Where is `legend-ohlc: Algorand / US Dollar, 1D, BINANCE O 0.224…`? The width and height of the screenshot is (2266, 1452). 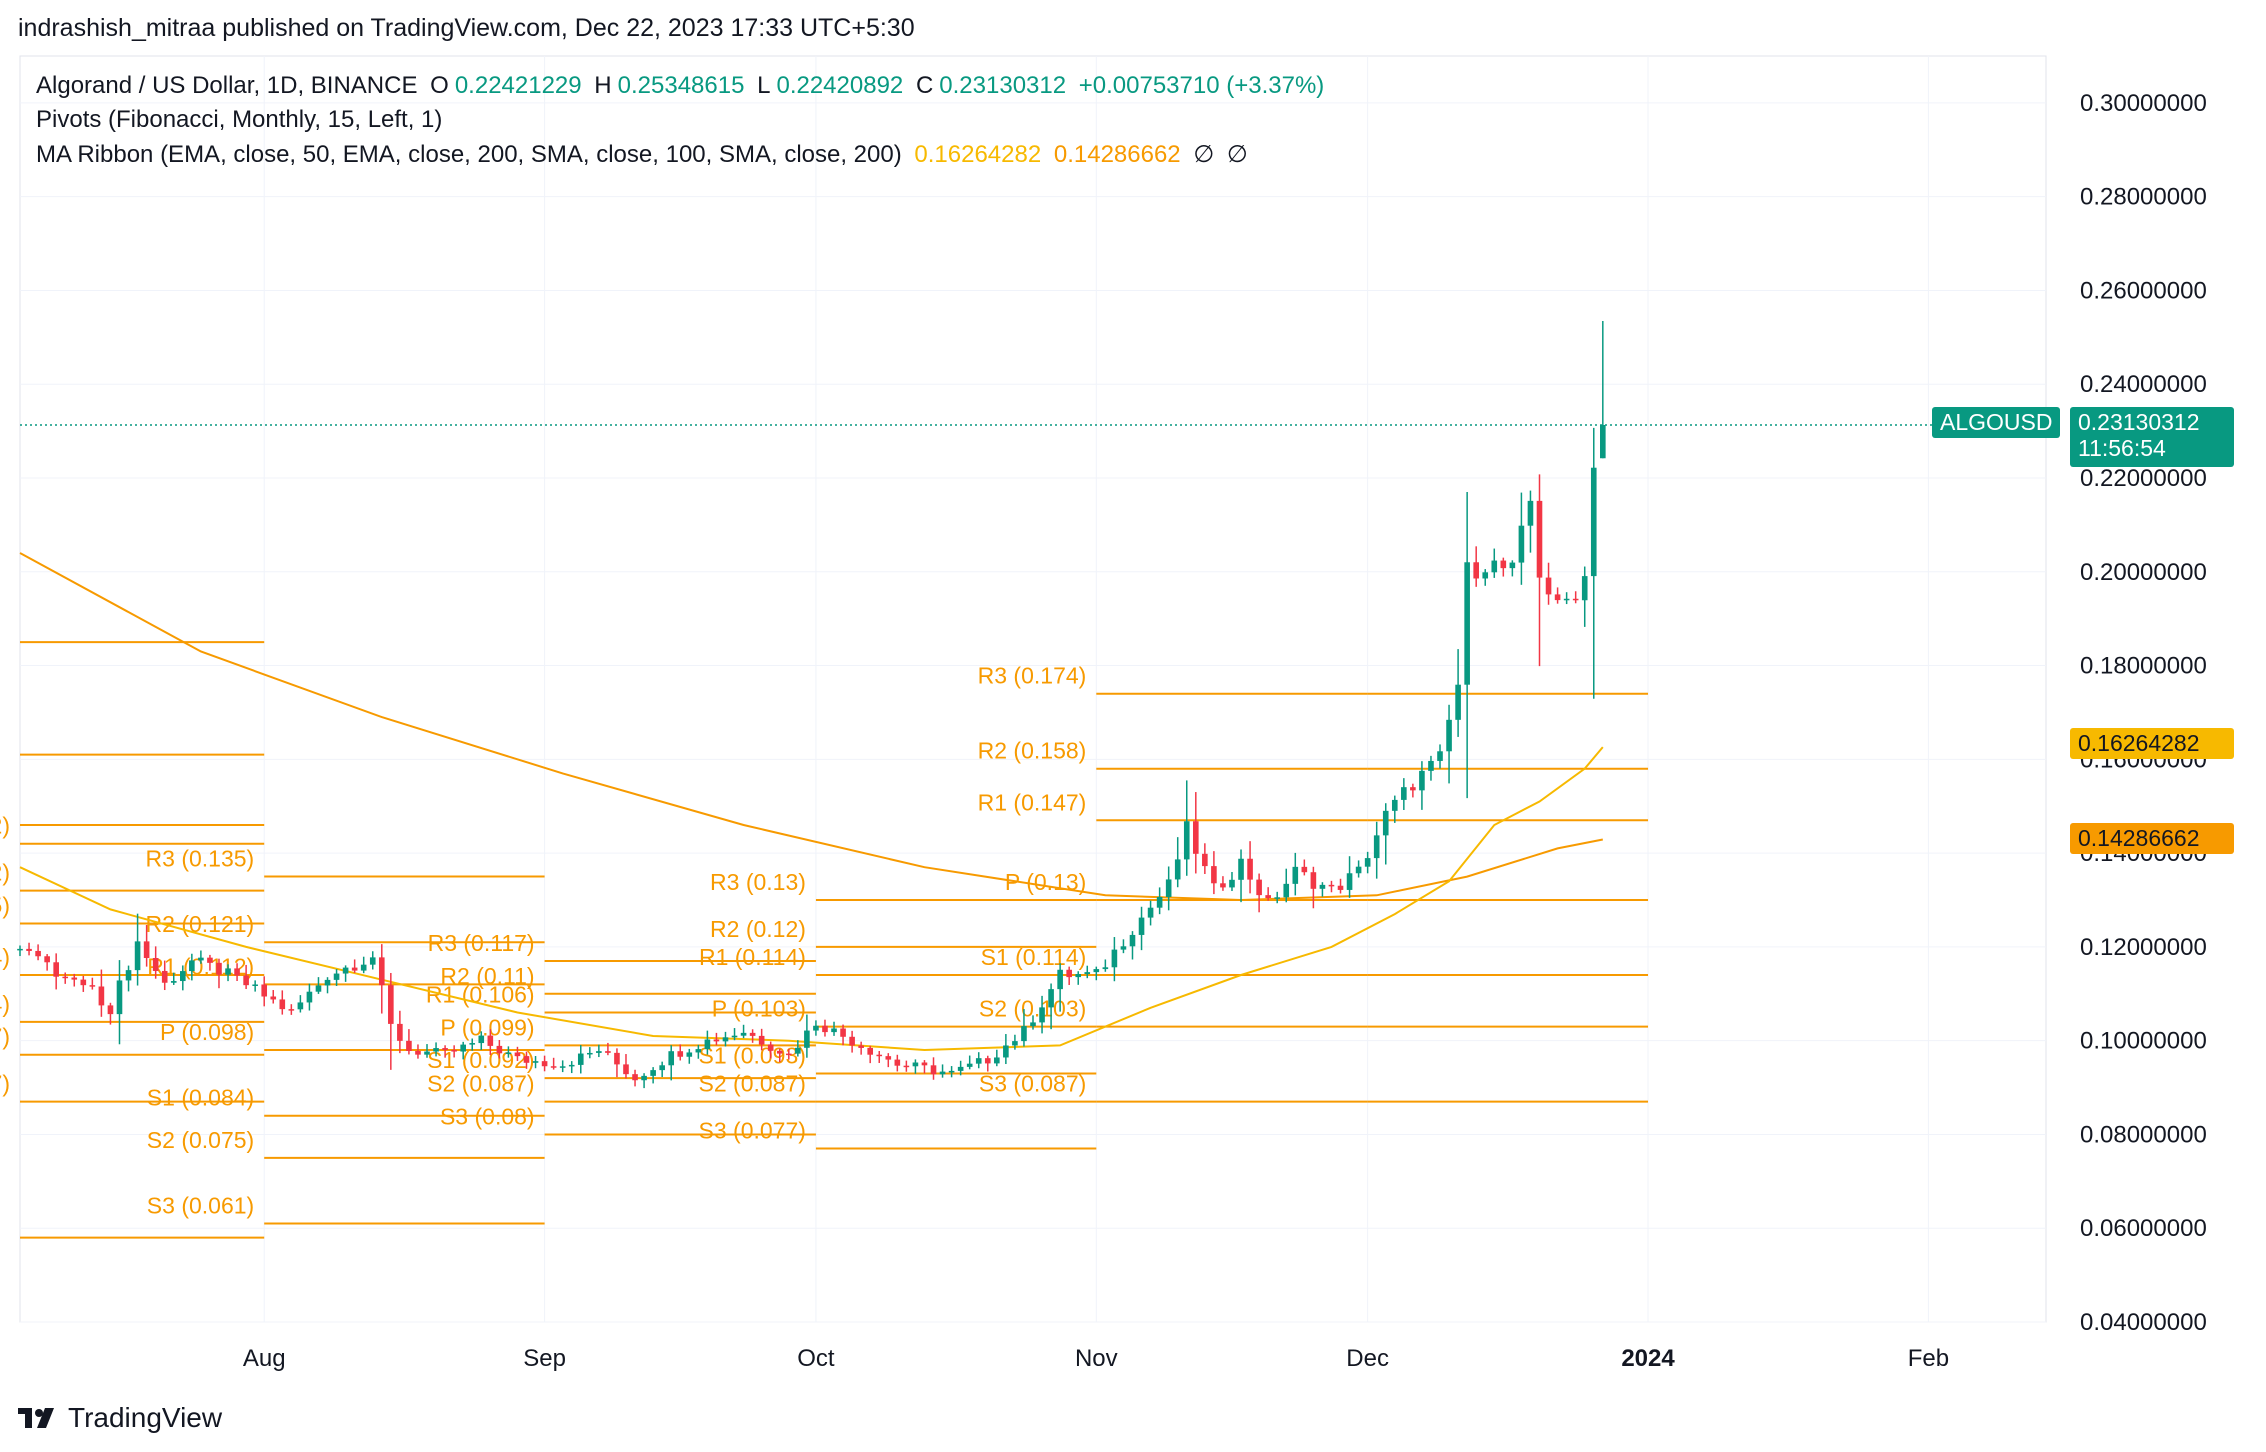 legend-ohlc: Algorand / US Dollar, 1D, BINANCE O 0.224… is located at coordinates (683, 86).